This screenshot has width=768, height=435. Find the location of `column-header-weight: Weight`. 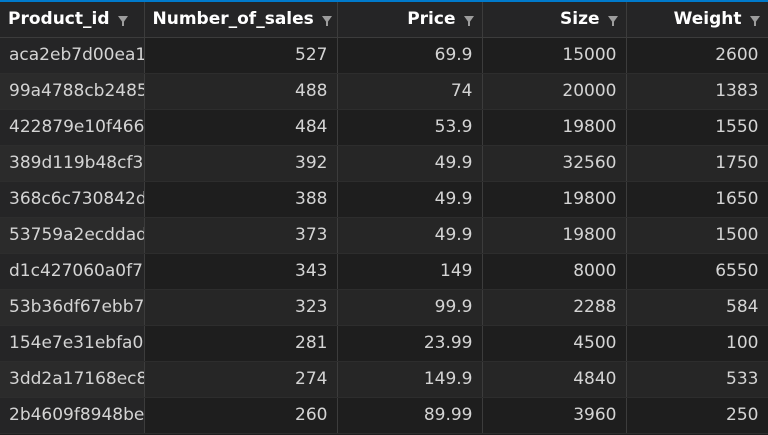

column-header-weight: Weight is located at coordinates (697, 19).